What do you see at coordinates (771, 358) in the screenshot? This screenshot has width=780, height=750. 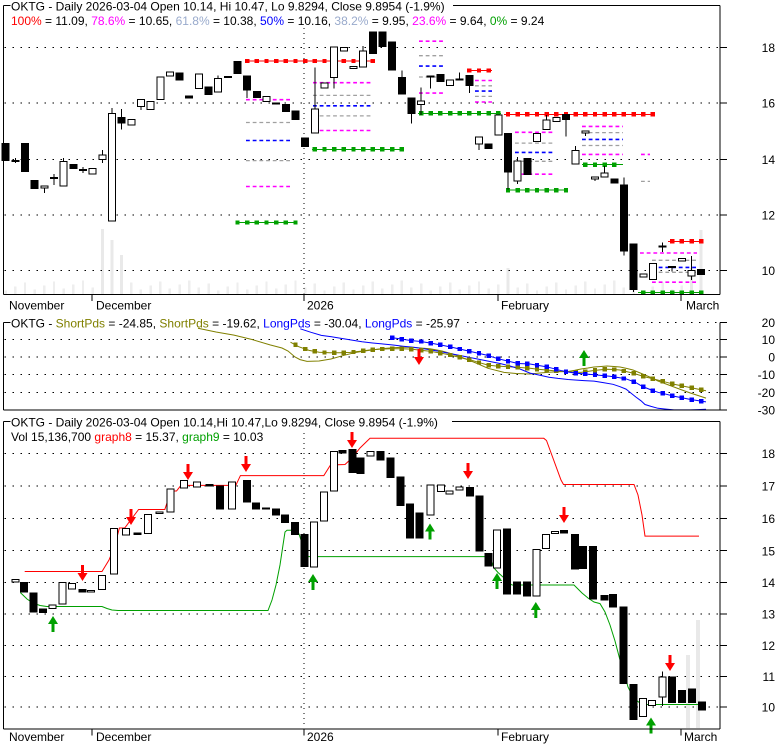 I see `svg-text: 0` at bounding box center [771, 358].